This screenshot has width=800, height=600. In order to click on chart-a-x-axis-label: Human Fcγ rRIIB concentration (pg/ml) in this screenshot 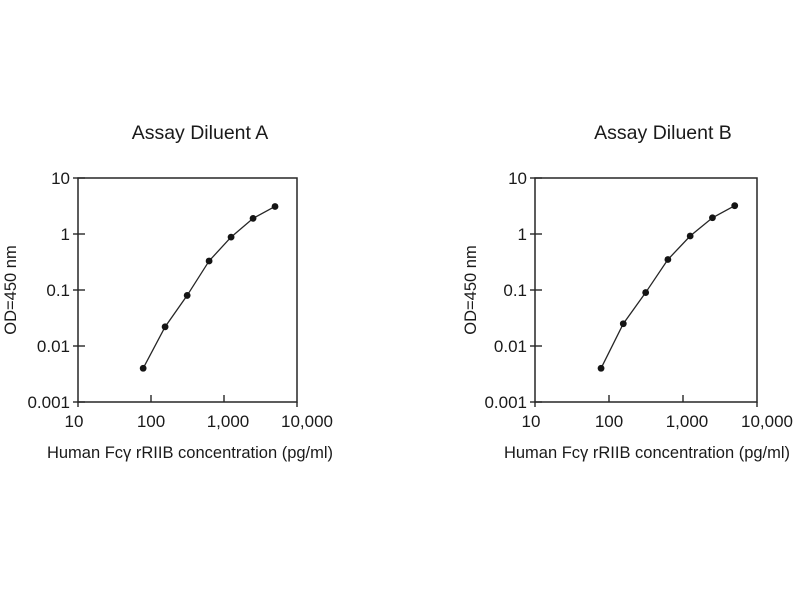, I will do `click(190, 453)`.